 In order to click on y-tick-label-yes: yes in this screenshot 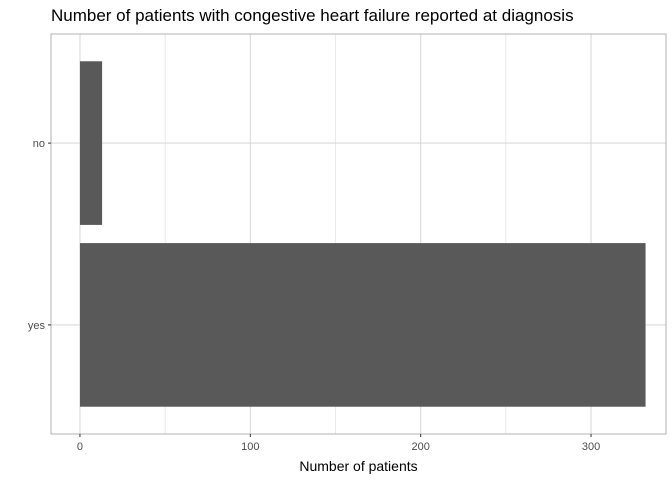, I will do `click(37, 326)`.